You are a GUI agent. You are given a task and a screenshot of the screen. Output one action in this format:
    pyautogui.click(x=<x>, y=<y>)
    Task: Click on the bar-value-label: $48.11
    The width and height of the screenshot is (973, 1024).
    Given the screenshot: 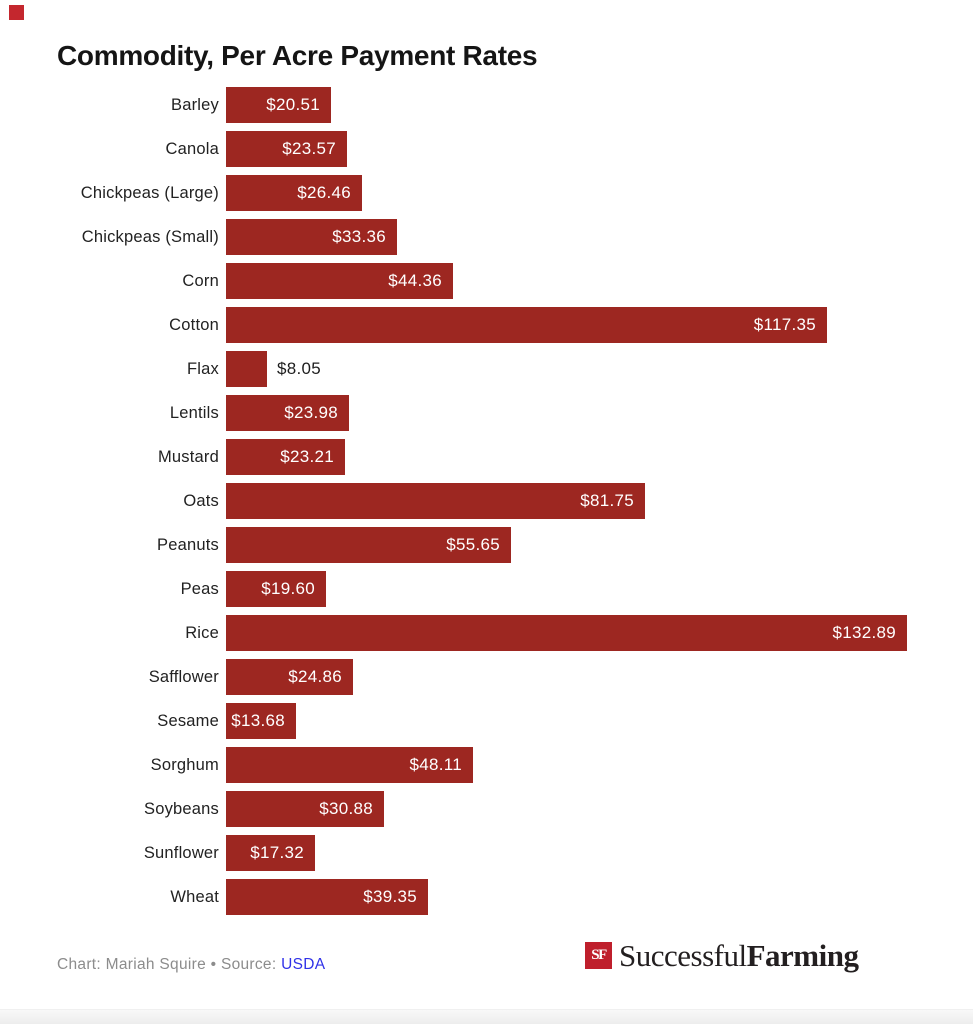 What is the action you would take?
    pyautogui.click(x=435, y=764)
    